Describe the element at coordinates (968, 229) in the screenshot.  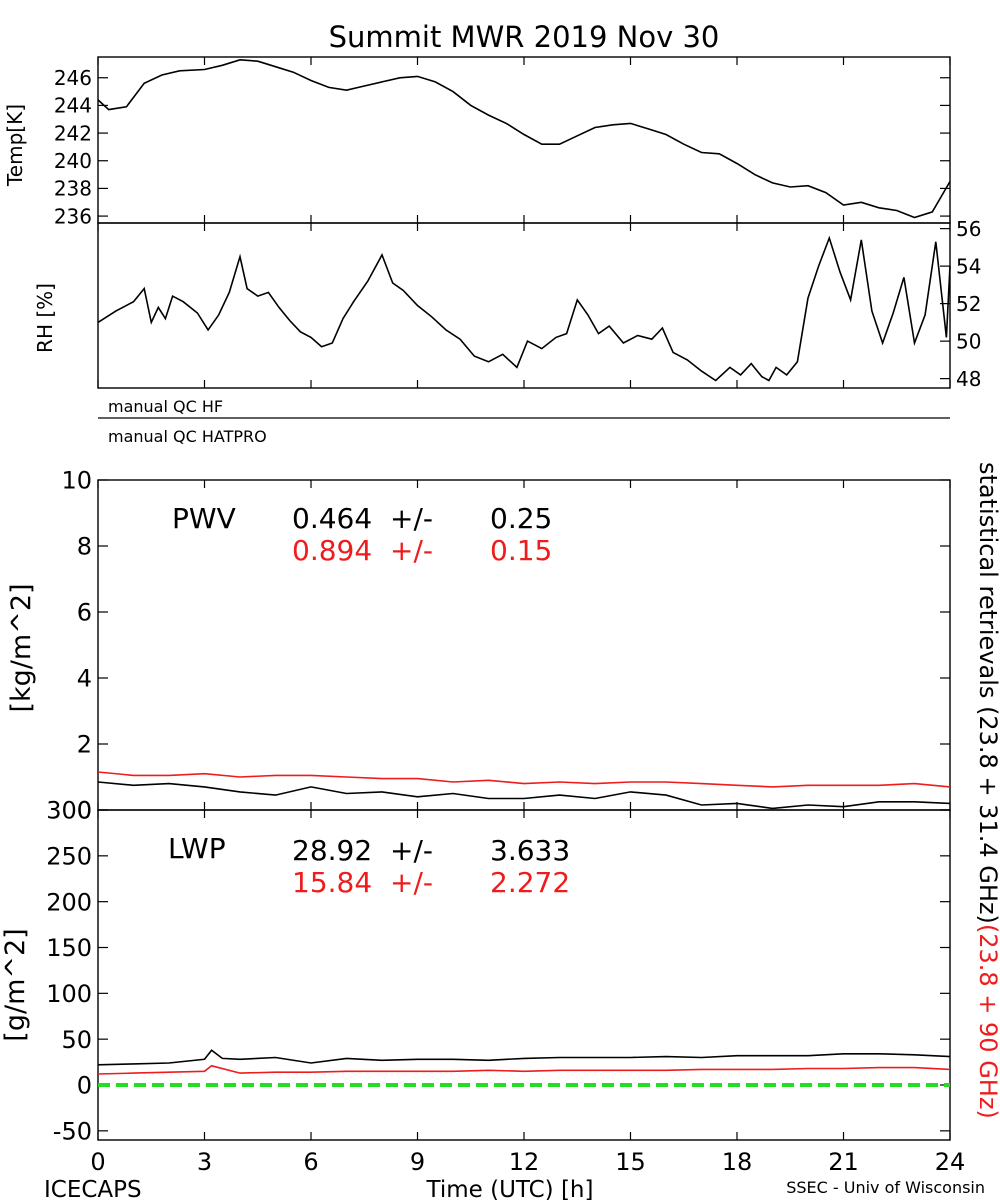
I see `ytick-label: 56` at that location.